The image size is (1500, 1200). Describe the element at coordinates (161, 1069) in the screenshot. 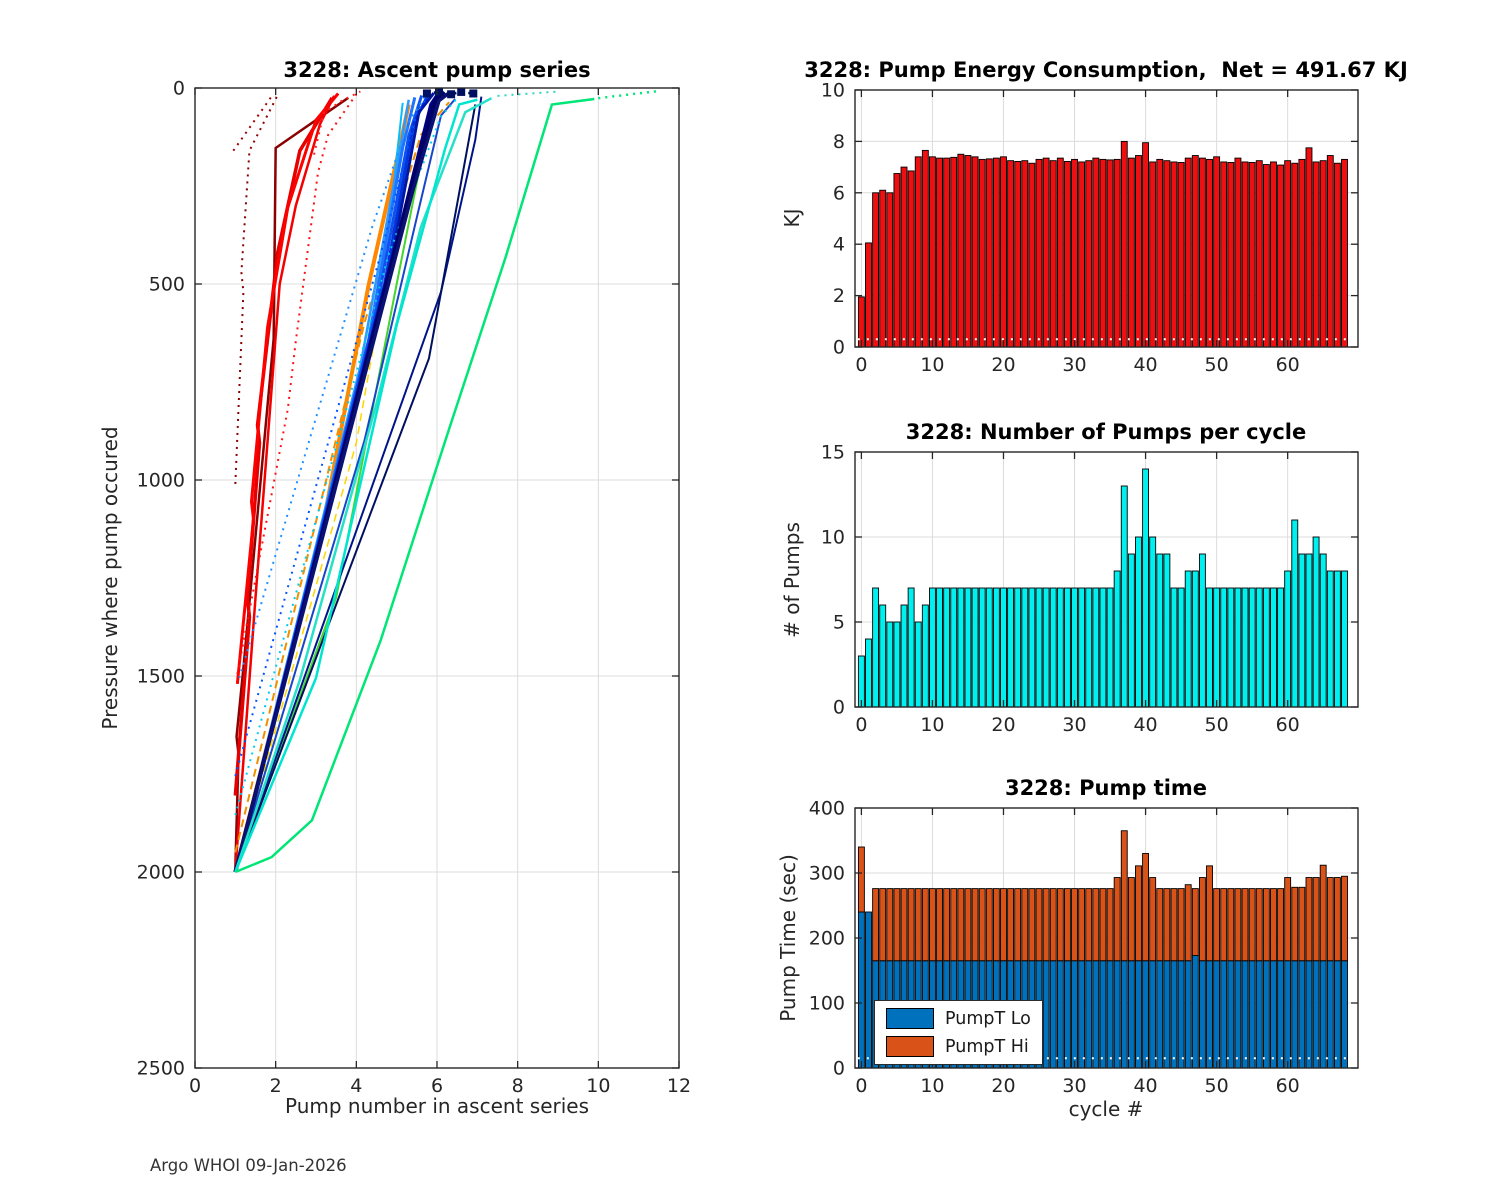

I see `svg-text: 2500` at that location.